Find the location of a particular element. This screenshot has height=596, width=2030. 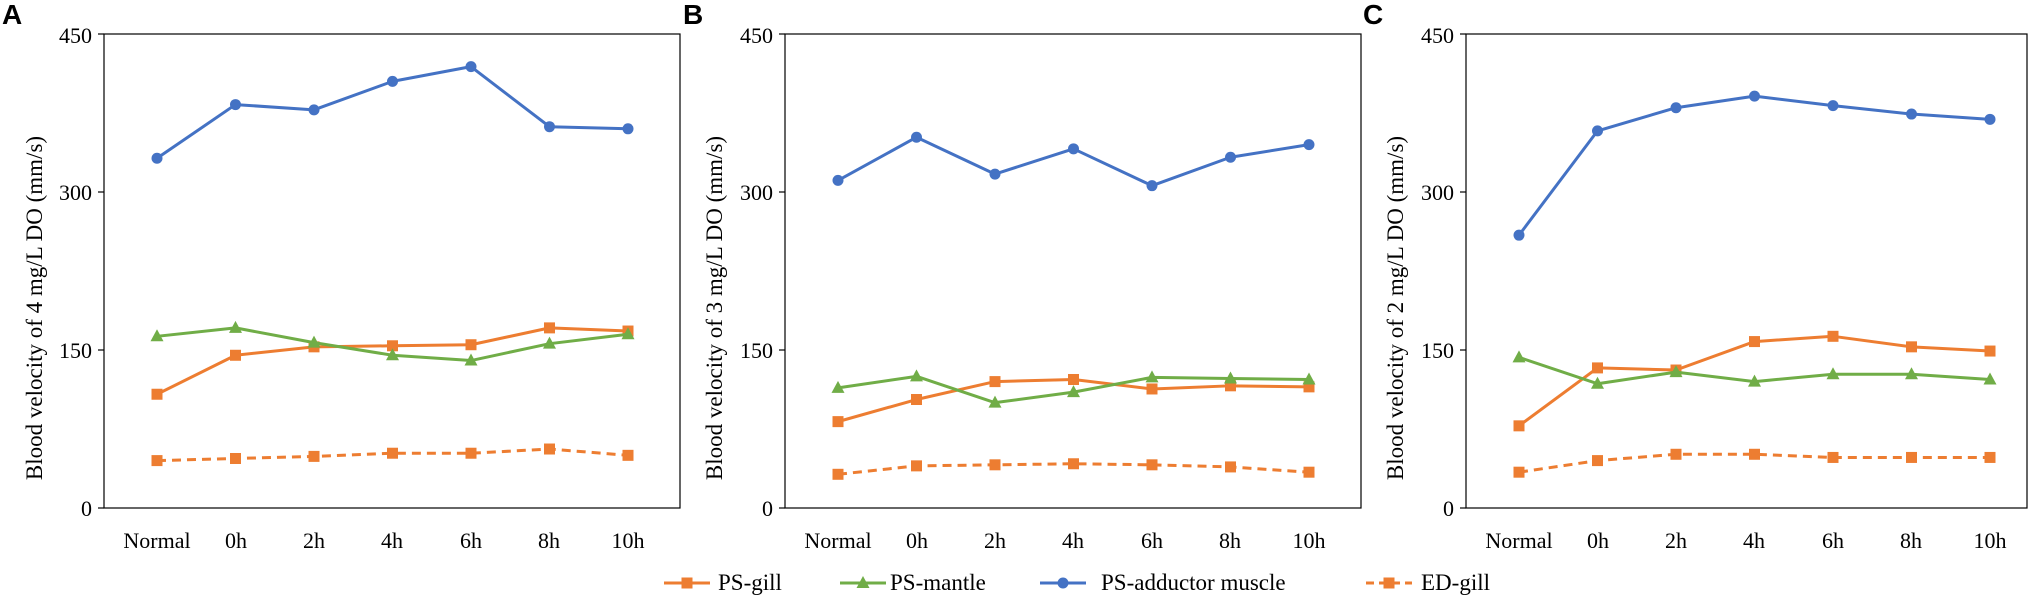

data-point-ed-gill-0h is located at coordinates (916, 466).